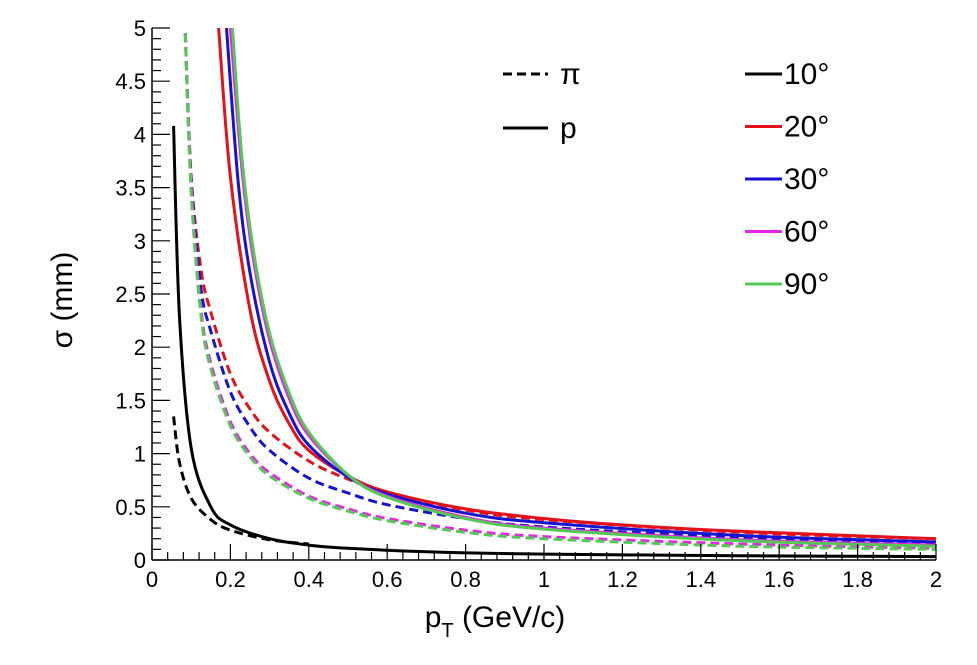 Image resolution: width=977 pixels, height=665 pixels. I want to click on x-tick-label: 1.6, so click(779, 579).